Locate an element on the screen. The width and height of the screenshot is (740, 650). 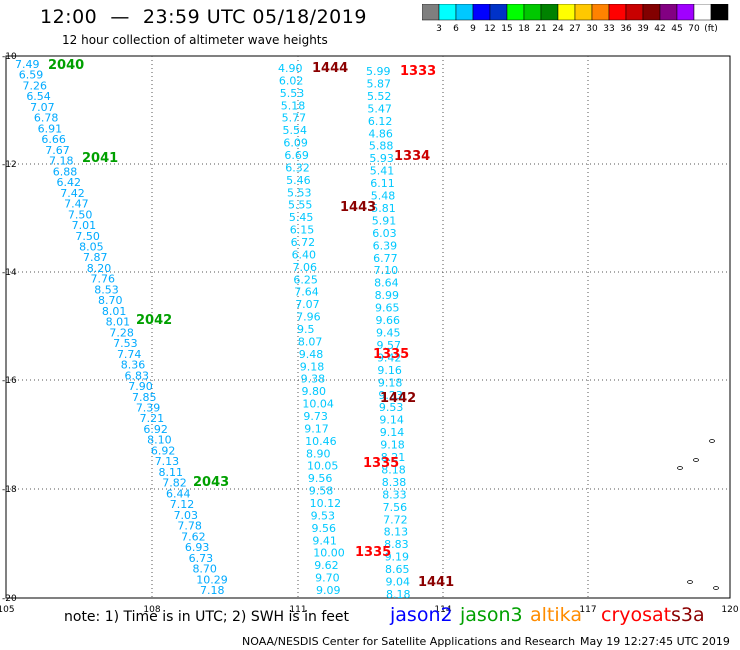
wave-height-label: 5.91 is located at coordinates (384, 220).